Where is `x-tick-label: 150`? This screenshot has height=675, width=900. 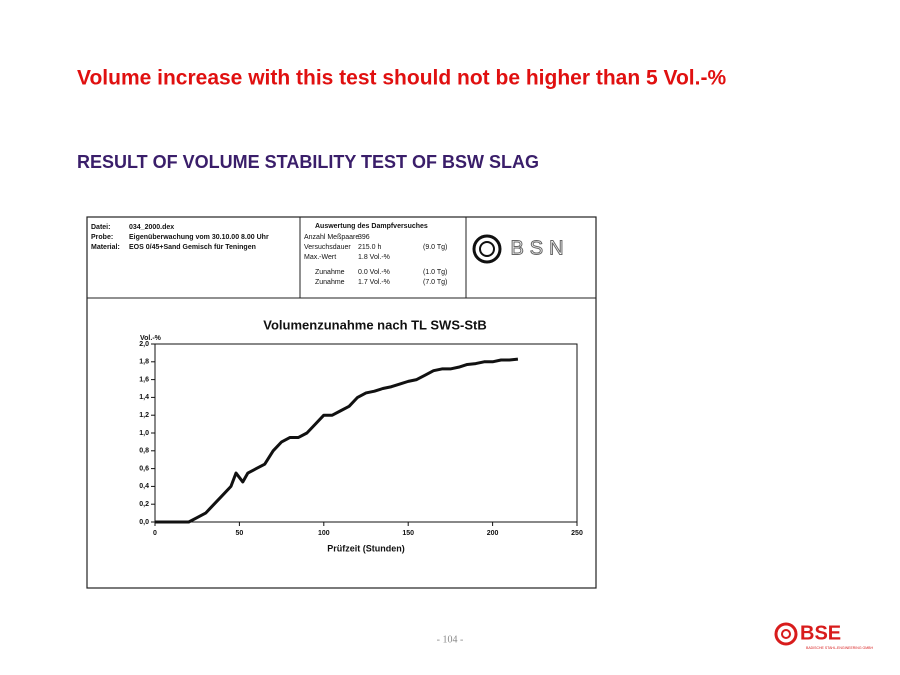
x-tick-label: 150 is located at coordinates (408, 533).